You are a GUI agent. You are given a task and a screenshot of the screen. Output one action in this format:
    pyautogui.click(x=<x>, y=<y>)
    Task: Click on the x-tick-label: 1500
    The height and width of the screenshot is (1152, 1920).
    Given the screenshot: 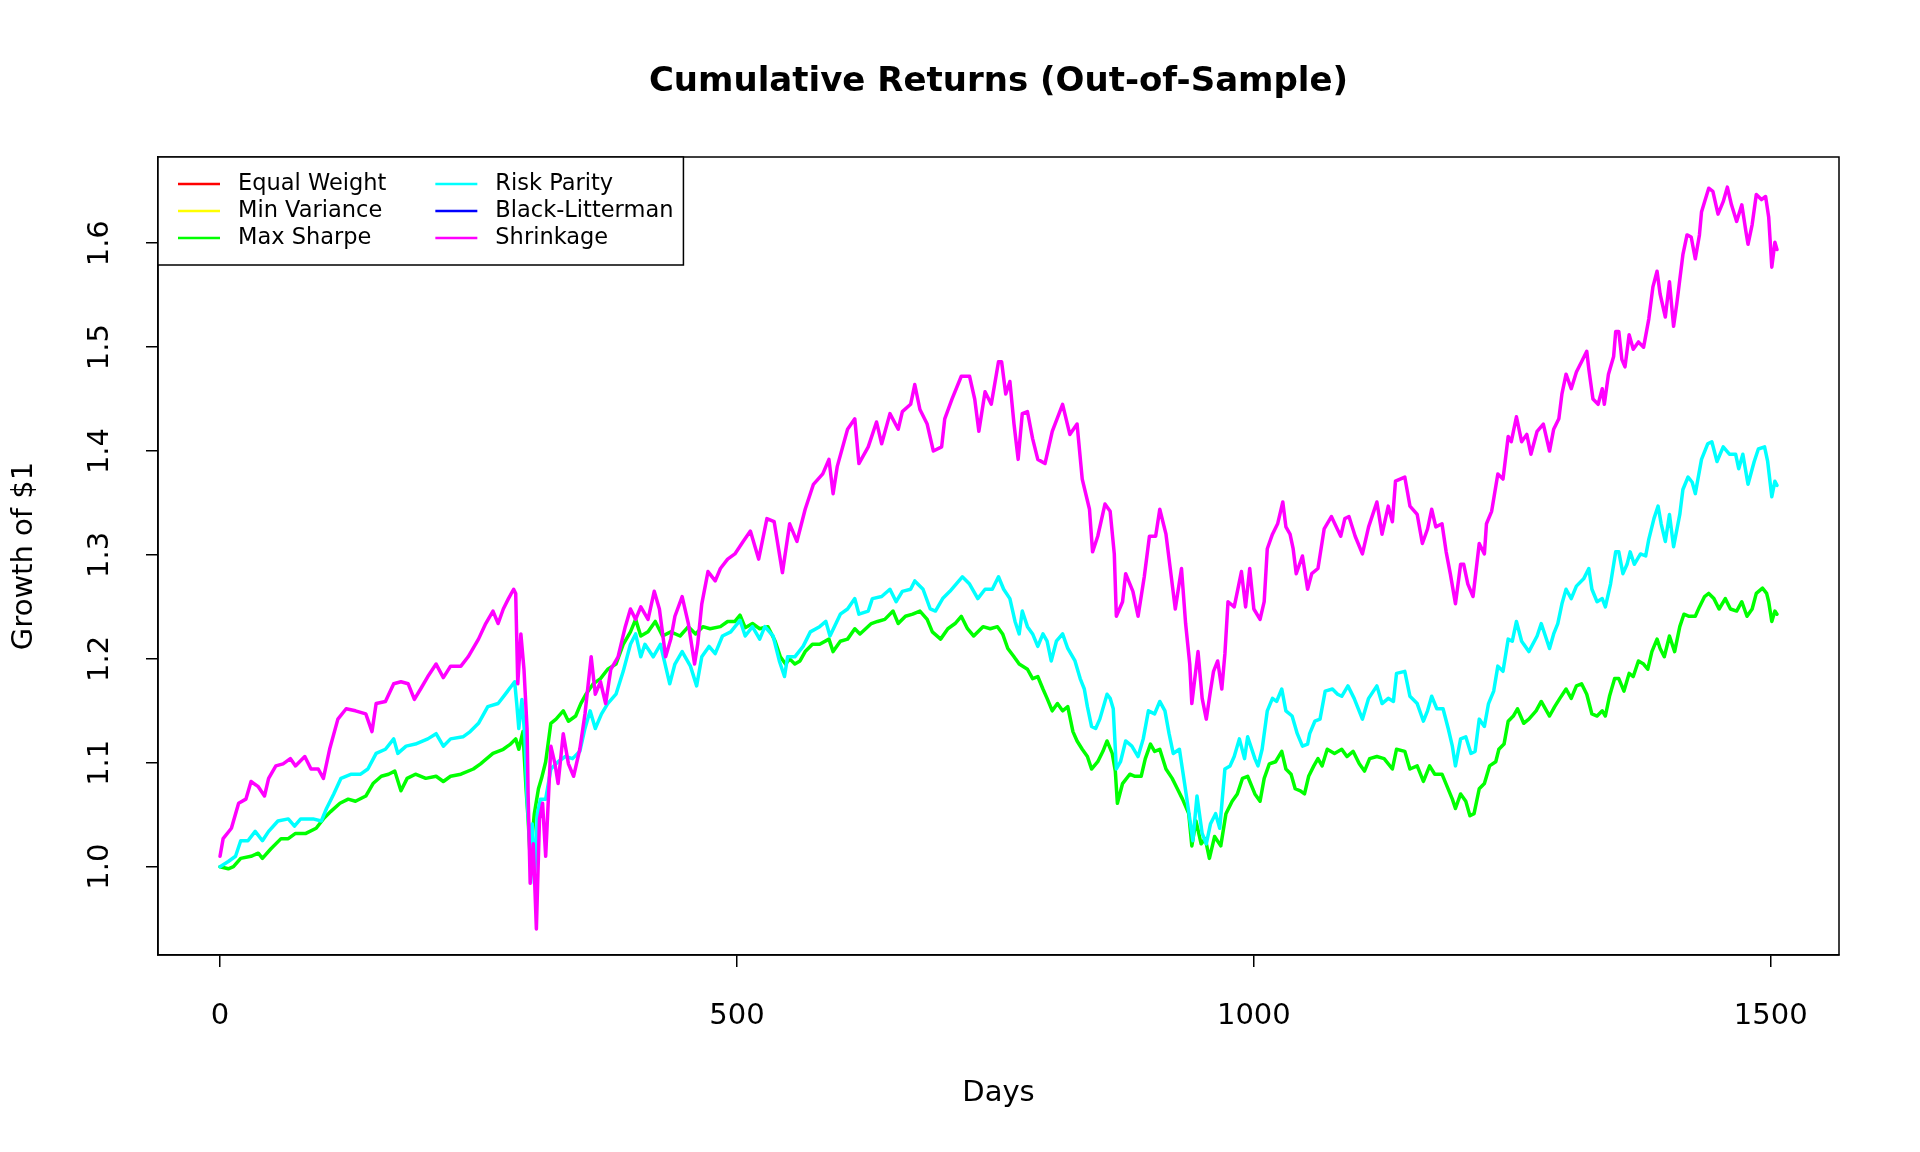 What is the action you would take?
    pyautogui.click(x=1770, y=1013)
    